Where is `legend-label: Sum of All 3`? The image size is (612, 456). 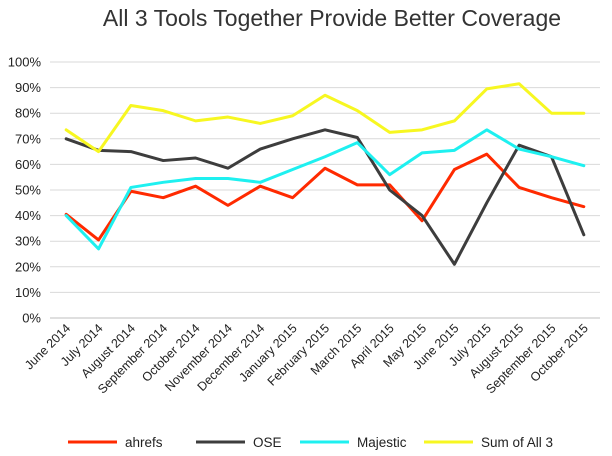
legend-label: Sum of All 3 is located at coordinates (517, 442).